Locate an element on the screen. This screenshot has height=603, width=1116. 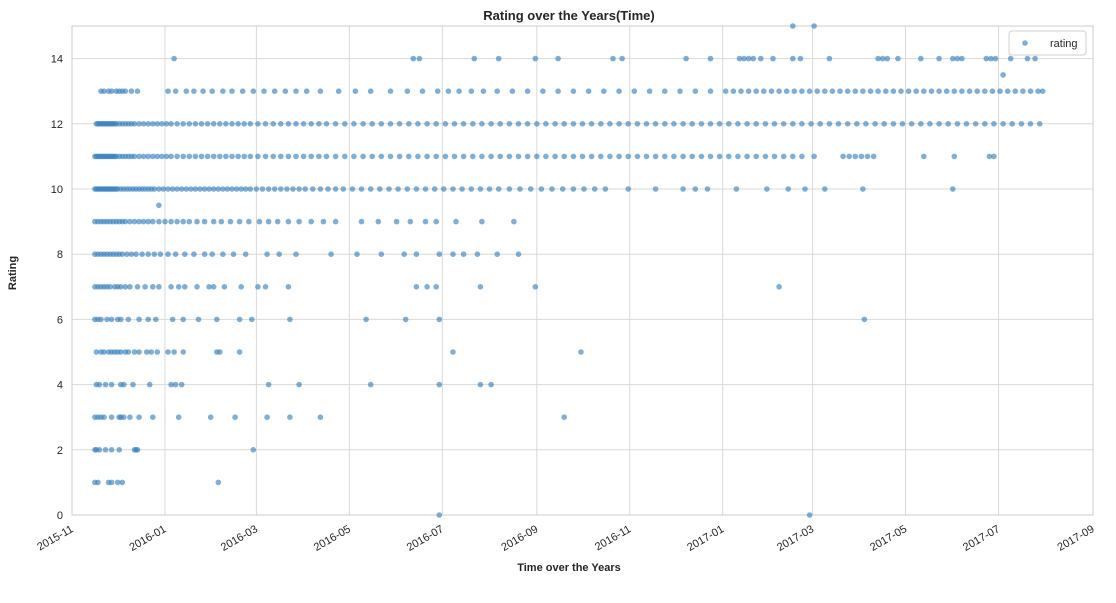
y-tick-label: 4 is located at coordinates (60, 386).